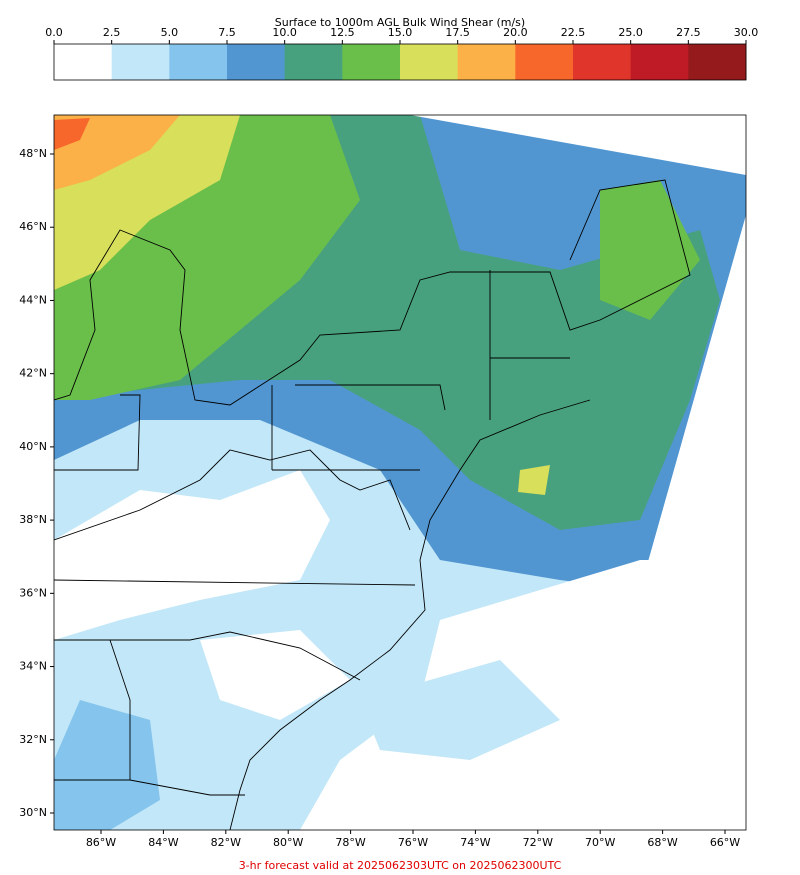 Image resolution: width=800 pixels, height=875 pixels. What do you see at coordinates (101, 842) in the screenshot?
I see `lon-tick-label: 86°W` at bounding box center [101, 842].